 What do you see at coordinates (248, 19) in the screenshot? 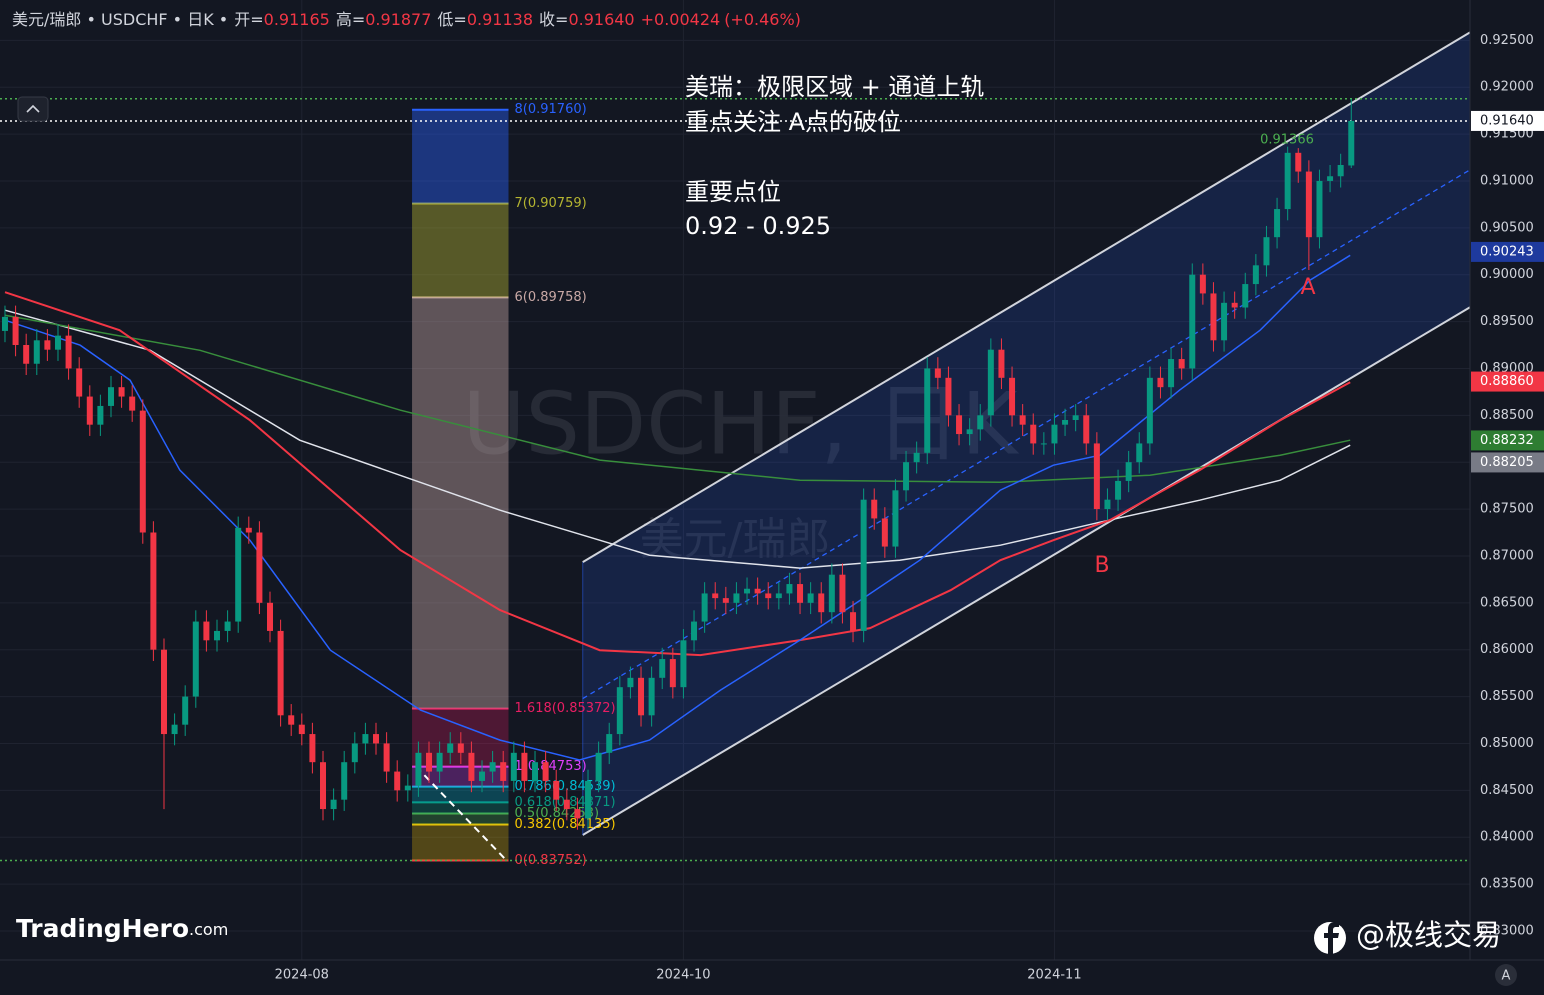
I see `quote-label: 开=` at bounding box center [248, 19].